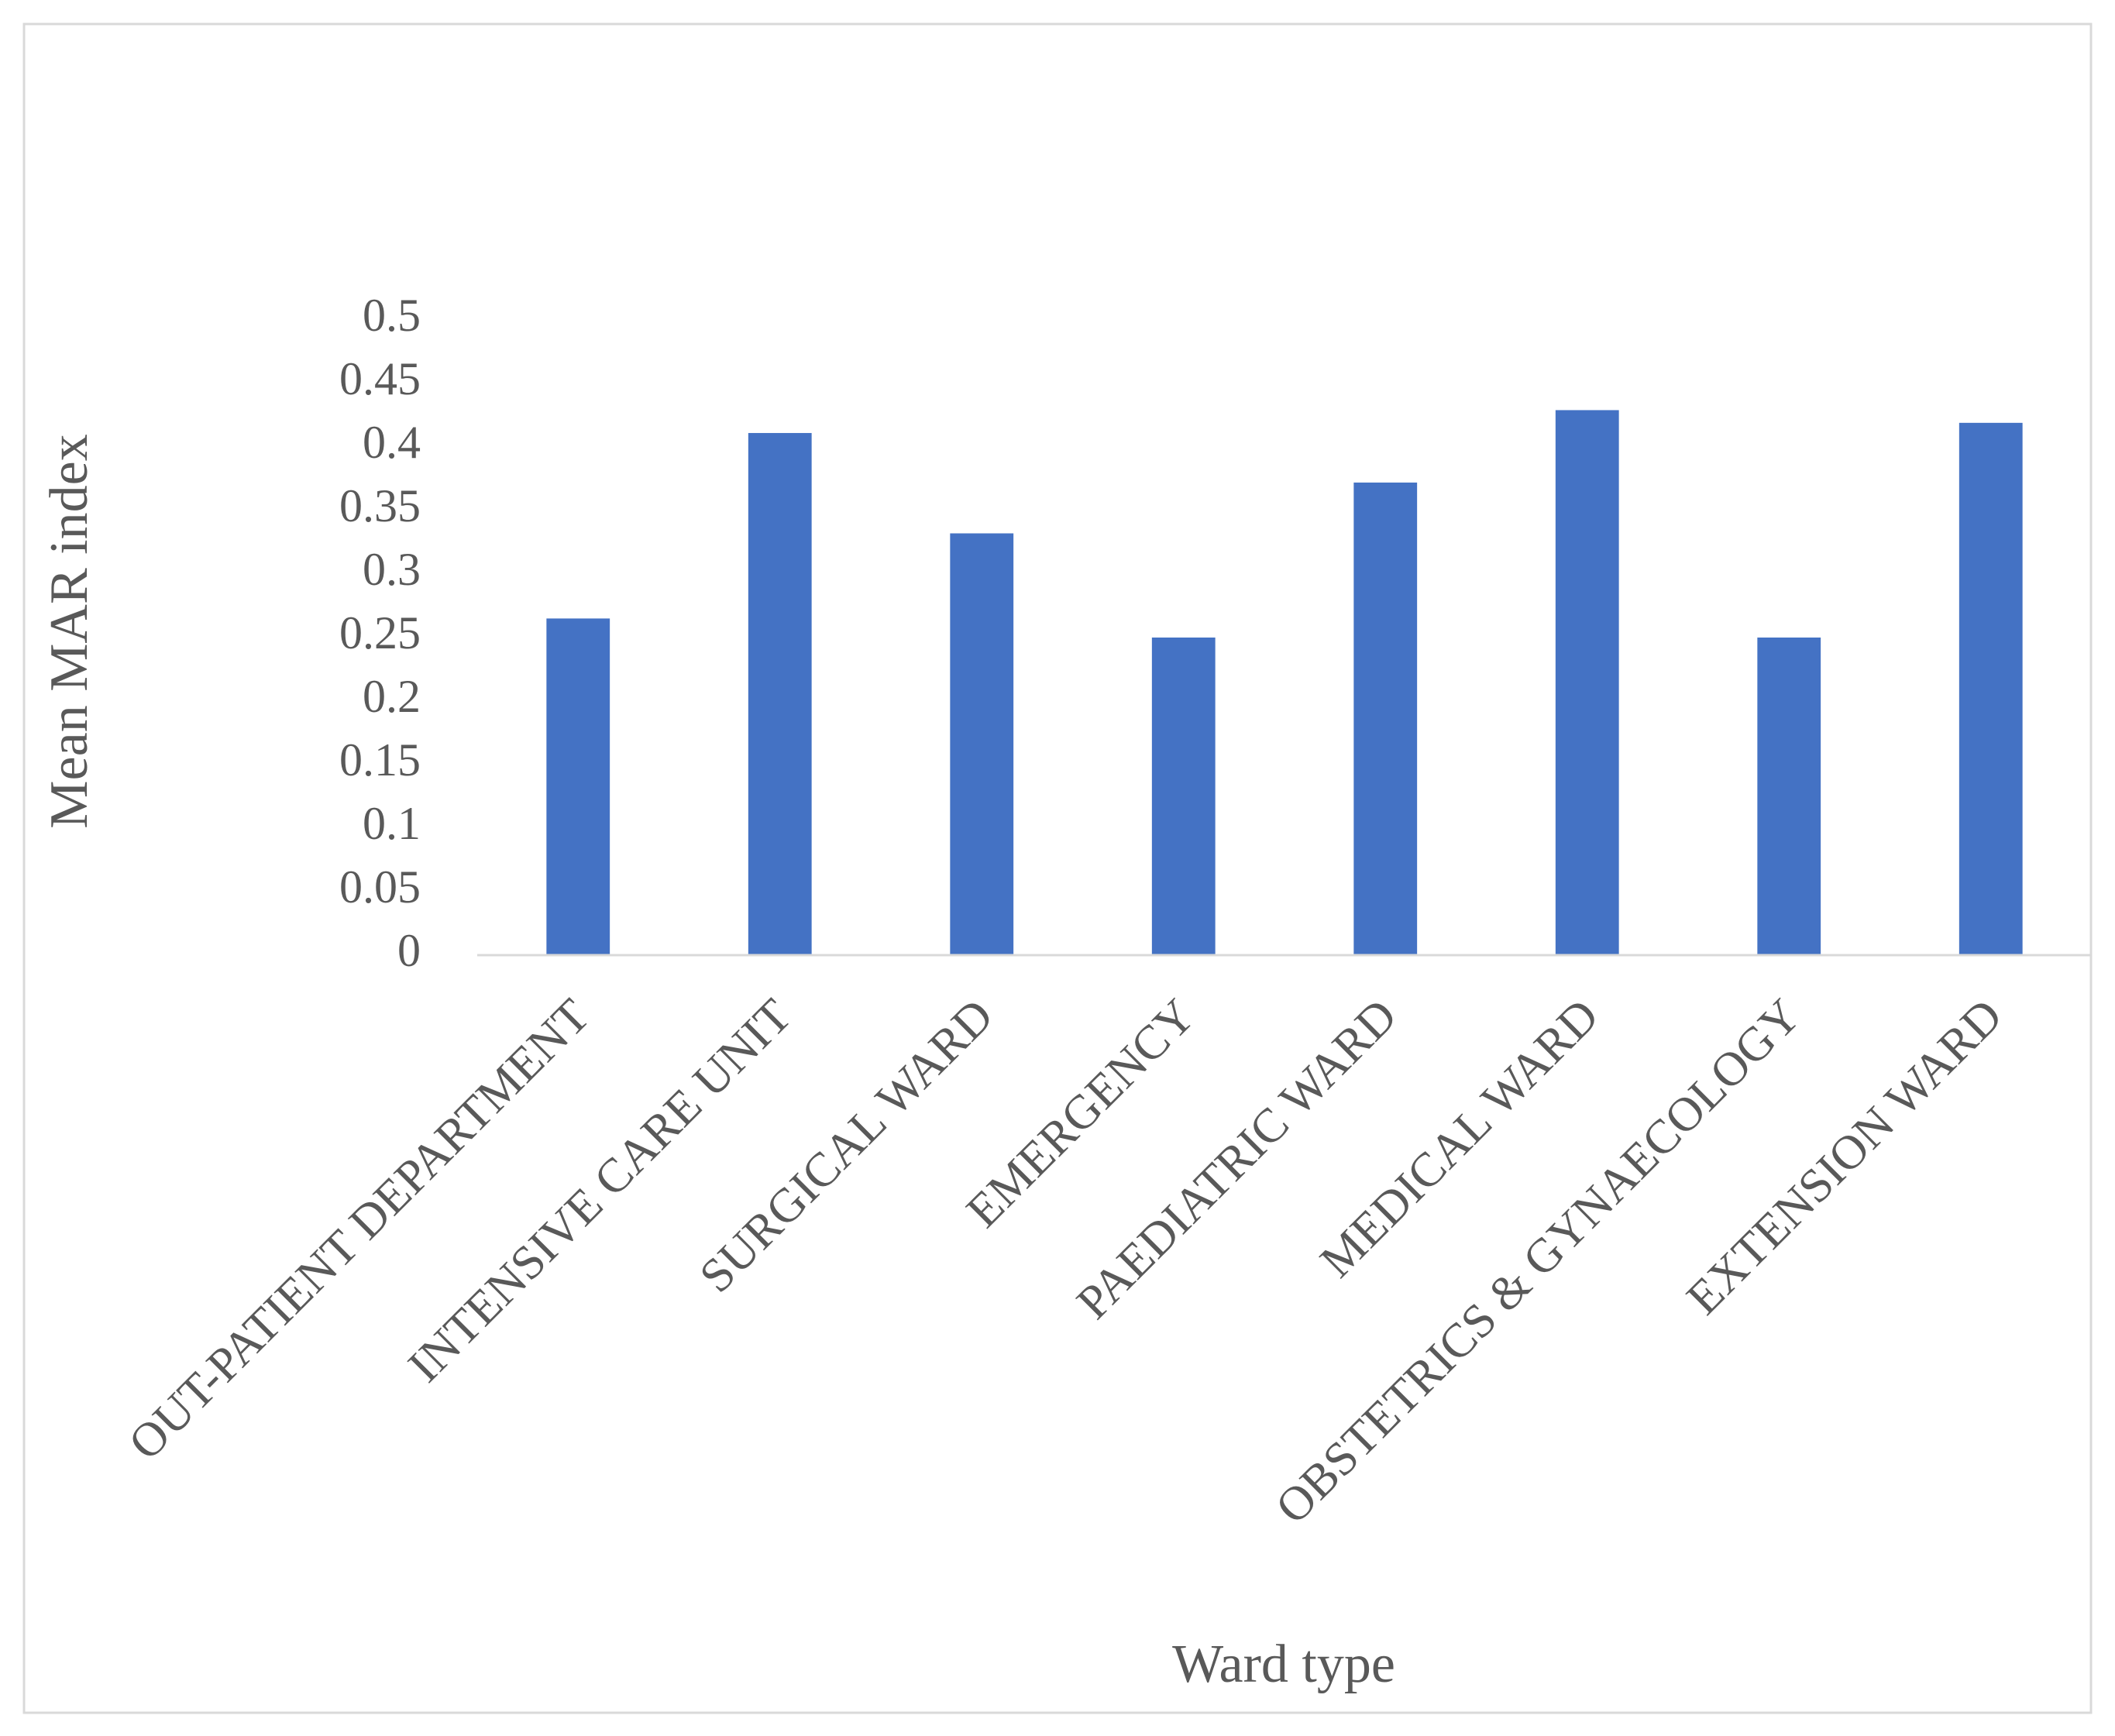 This screenshot has height=1736, width=2115. I want to click on y-tick-label: 0.3, so click(392, 569).